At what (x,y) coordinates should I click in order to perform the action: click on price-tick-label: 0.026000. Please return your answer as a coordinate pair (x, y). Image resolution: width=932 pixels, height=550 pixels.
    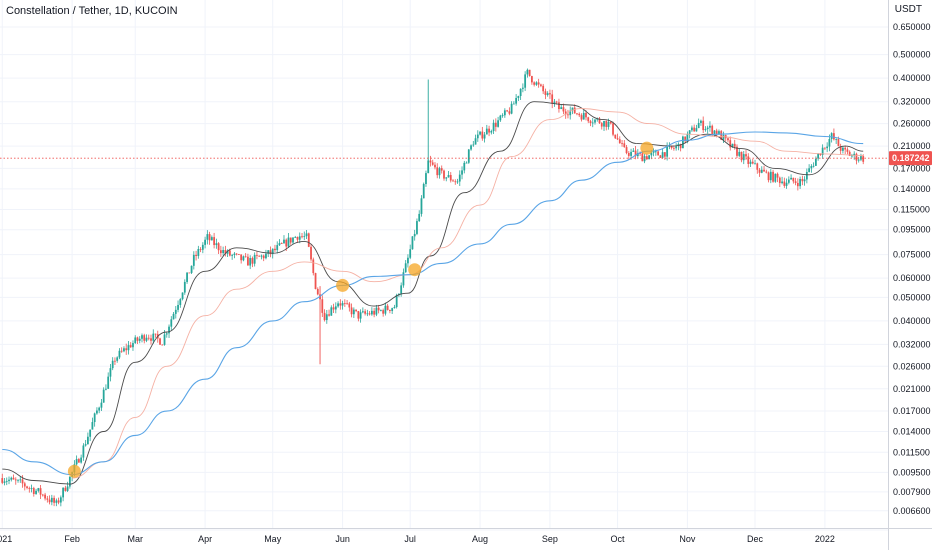
    Looking at the image, I should click on (912, 366).